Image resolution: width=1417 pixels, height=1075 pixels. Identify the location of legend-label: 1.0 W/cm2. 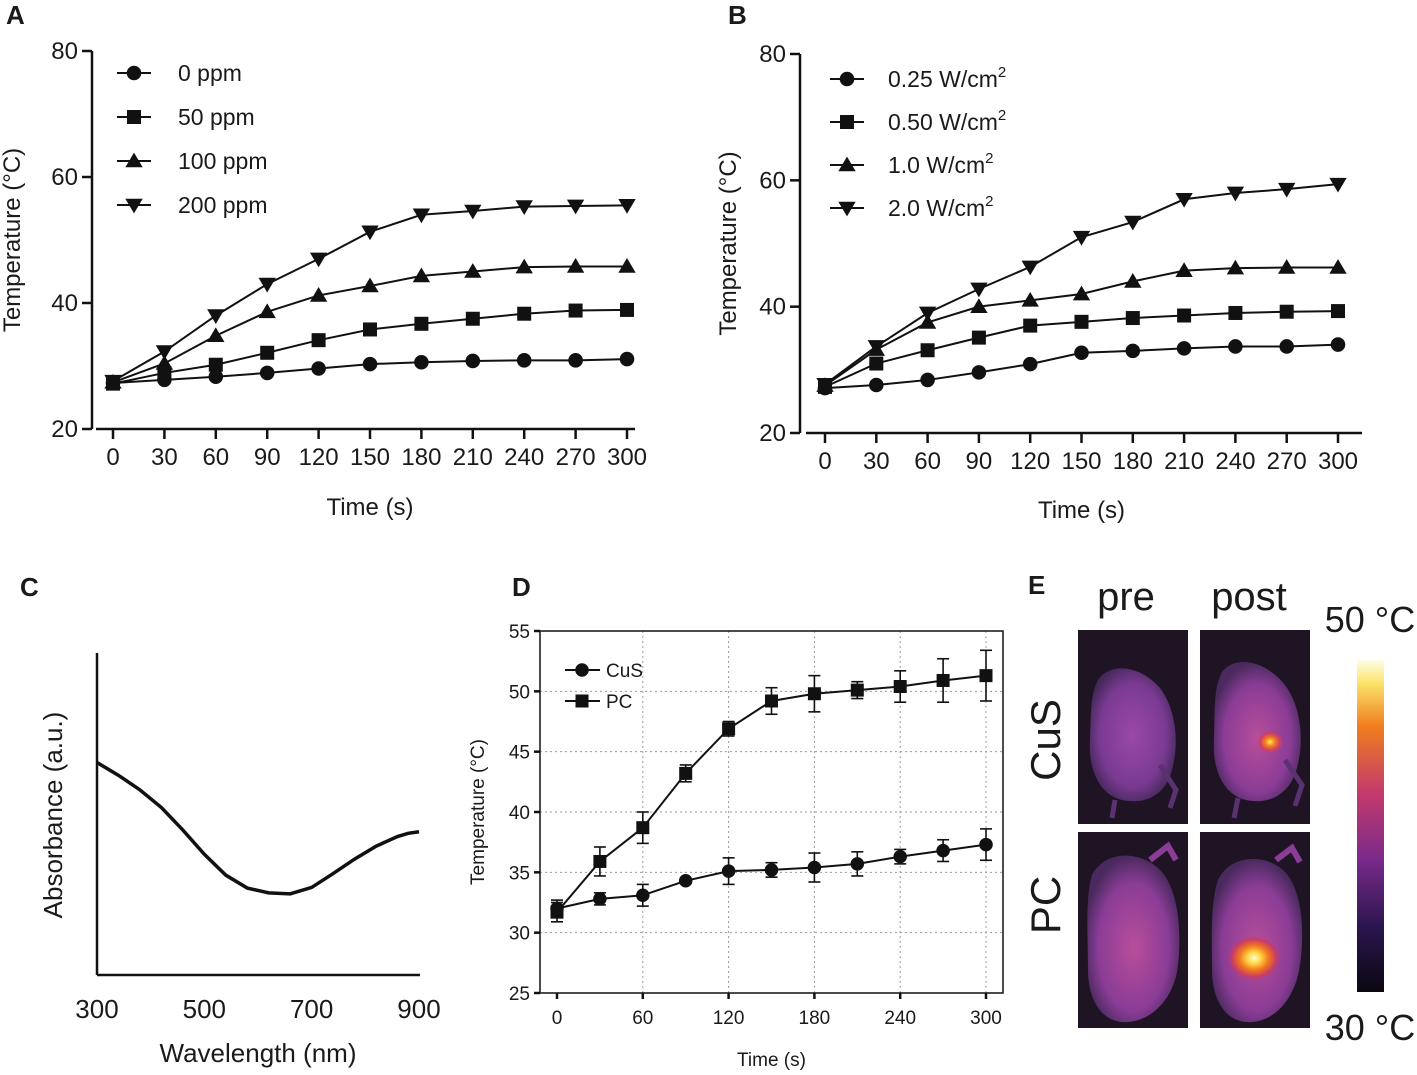
(940, 164).